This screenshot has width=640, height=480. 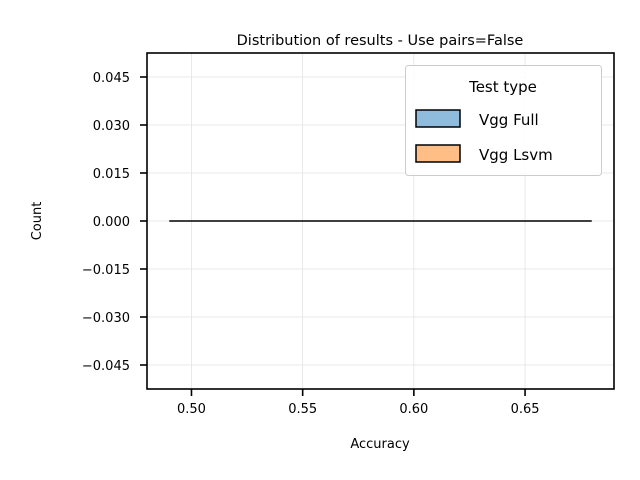 What do you see at coordinates (438, 118) in the screenshot?
I see `legend-swatch-vgg-full` at bounding box center [438, 118].